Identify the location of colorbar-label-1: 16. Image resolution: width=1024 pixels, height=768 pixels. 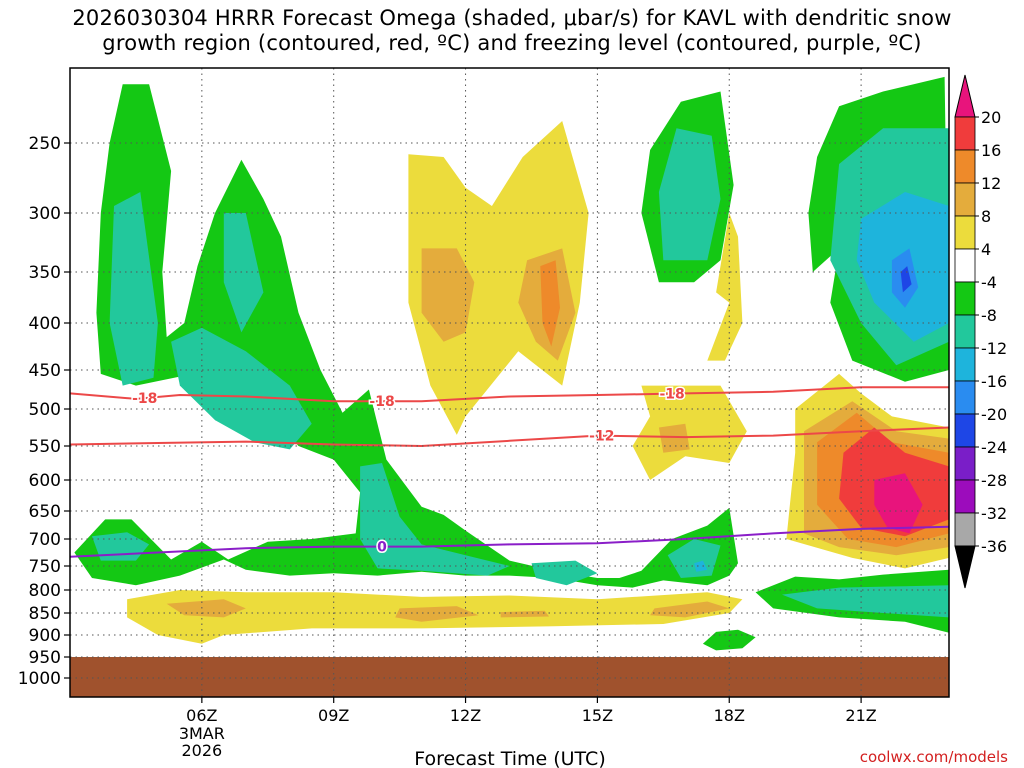
(991, 150).